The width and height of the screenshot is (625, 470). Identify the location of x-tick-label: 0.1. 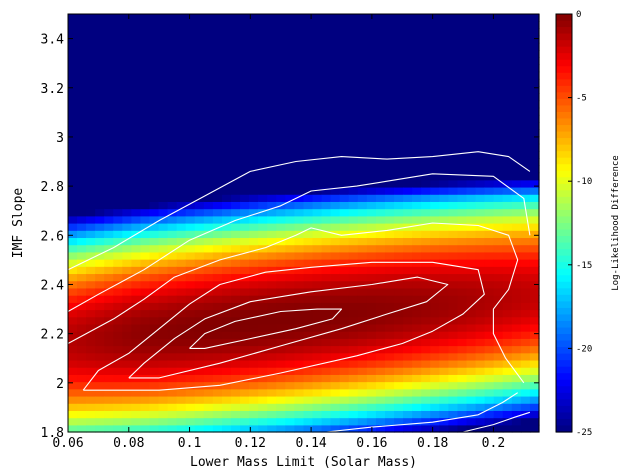
(189, 443).